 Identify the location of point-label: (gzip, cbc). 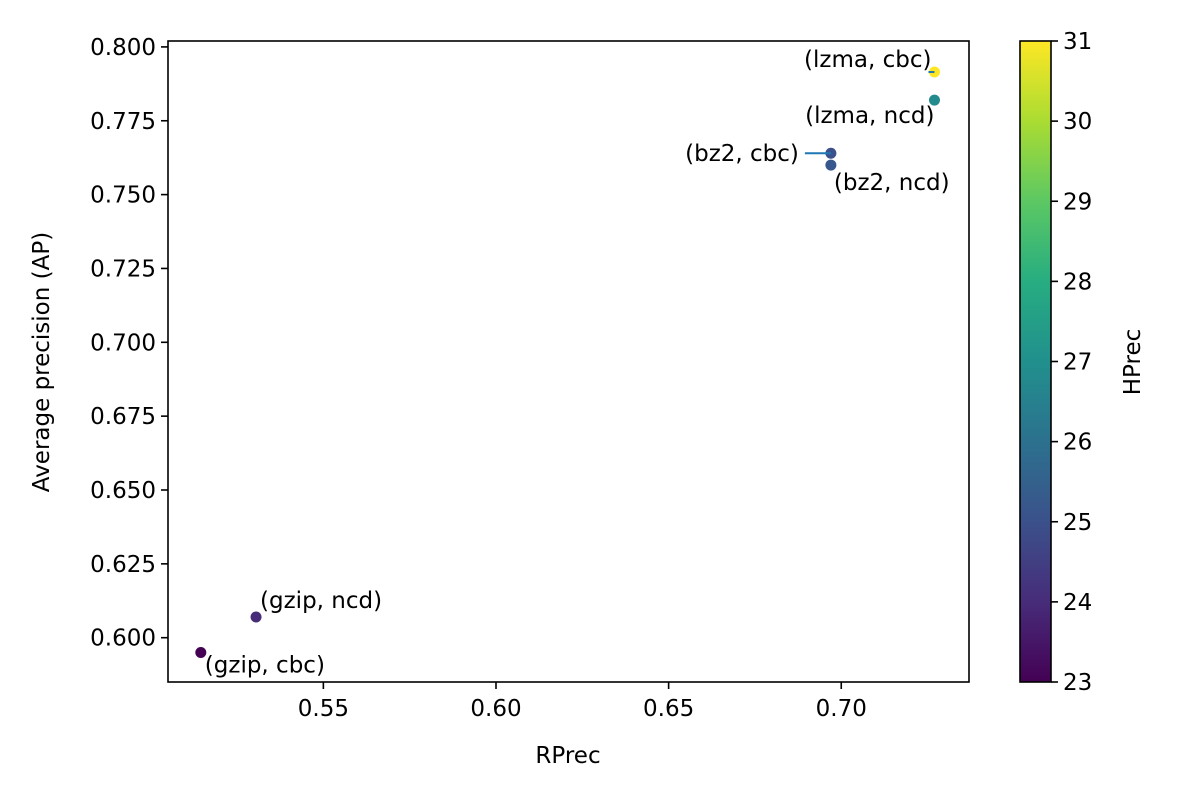
(265, 665).